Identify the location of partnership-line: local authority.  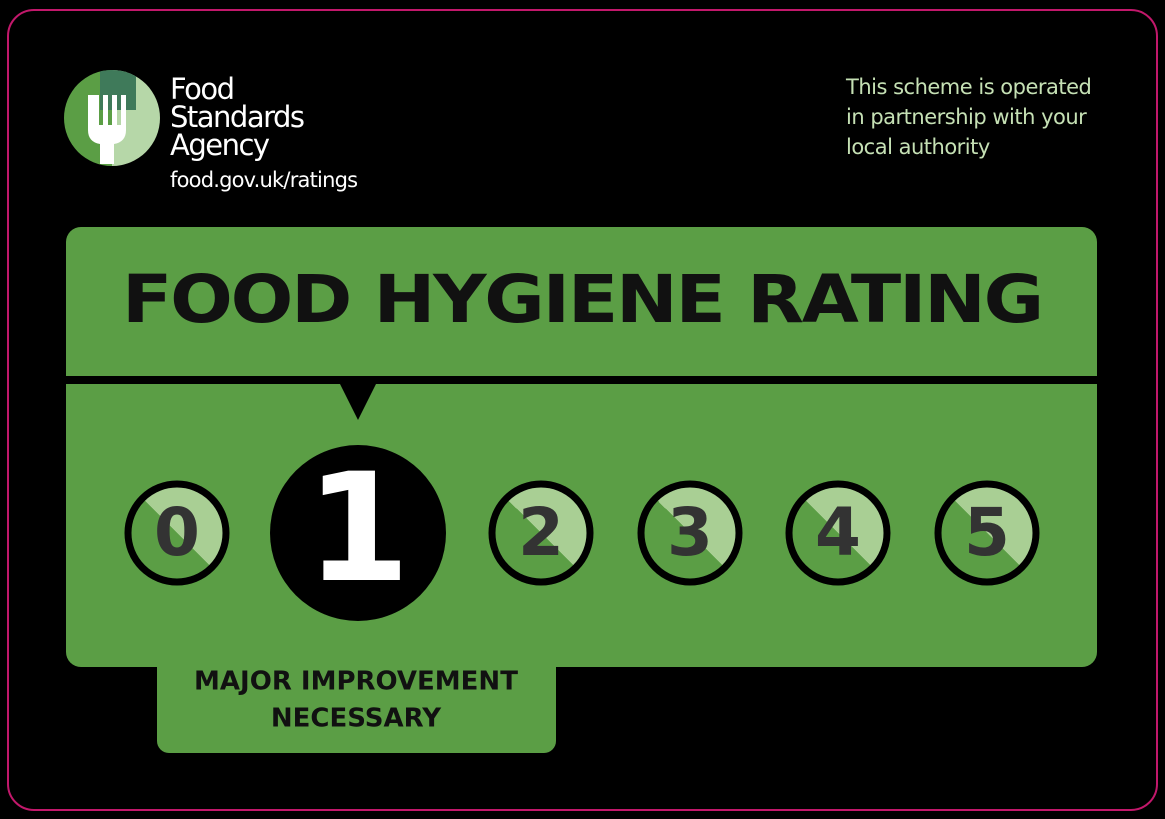
(918, 147).